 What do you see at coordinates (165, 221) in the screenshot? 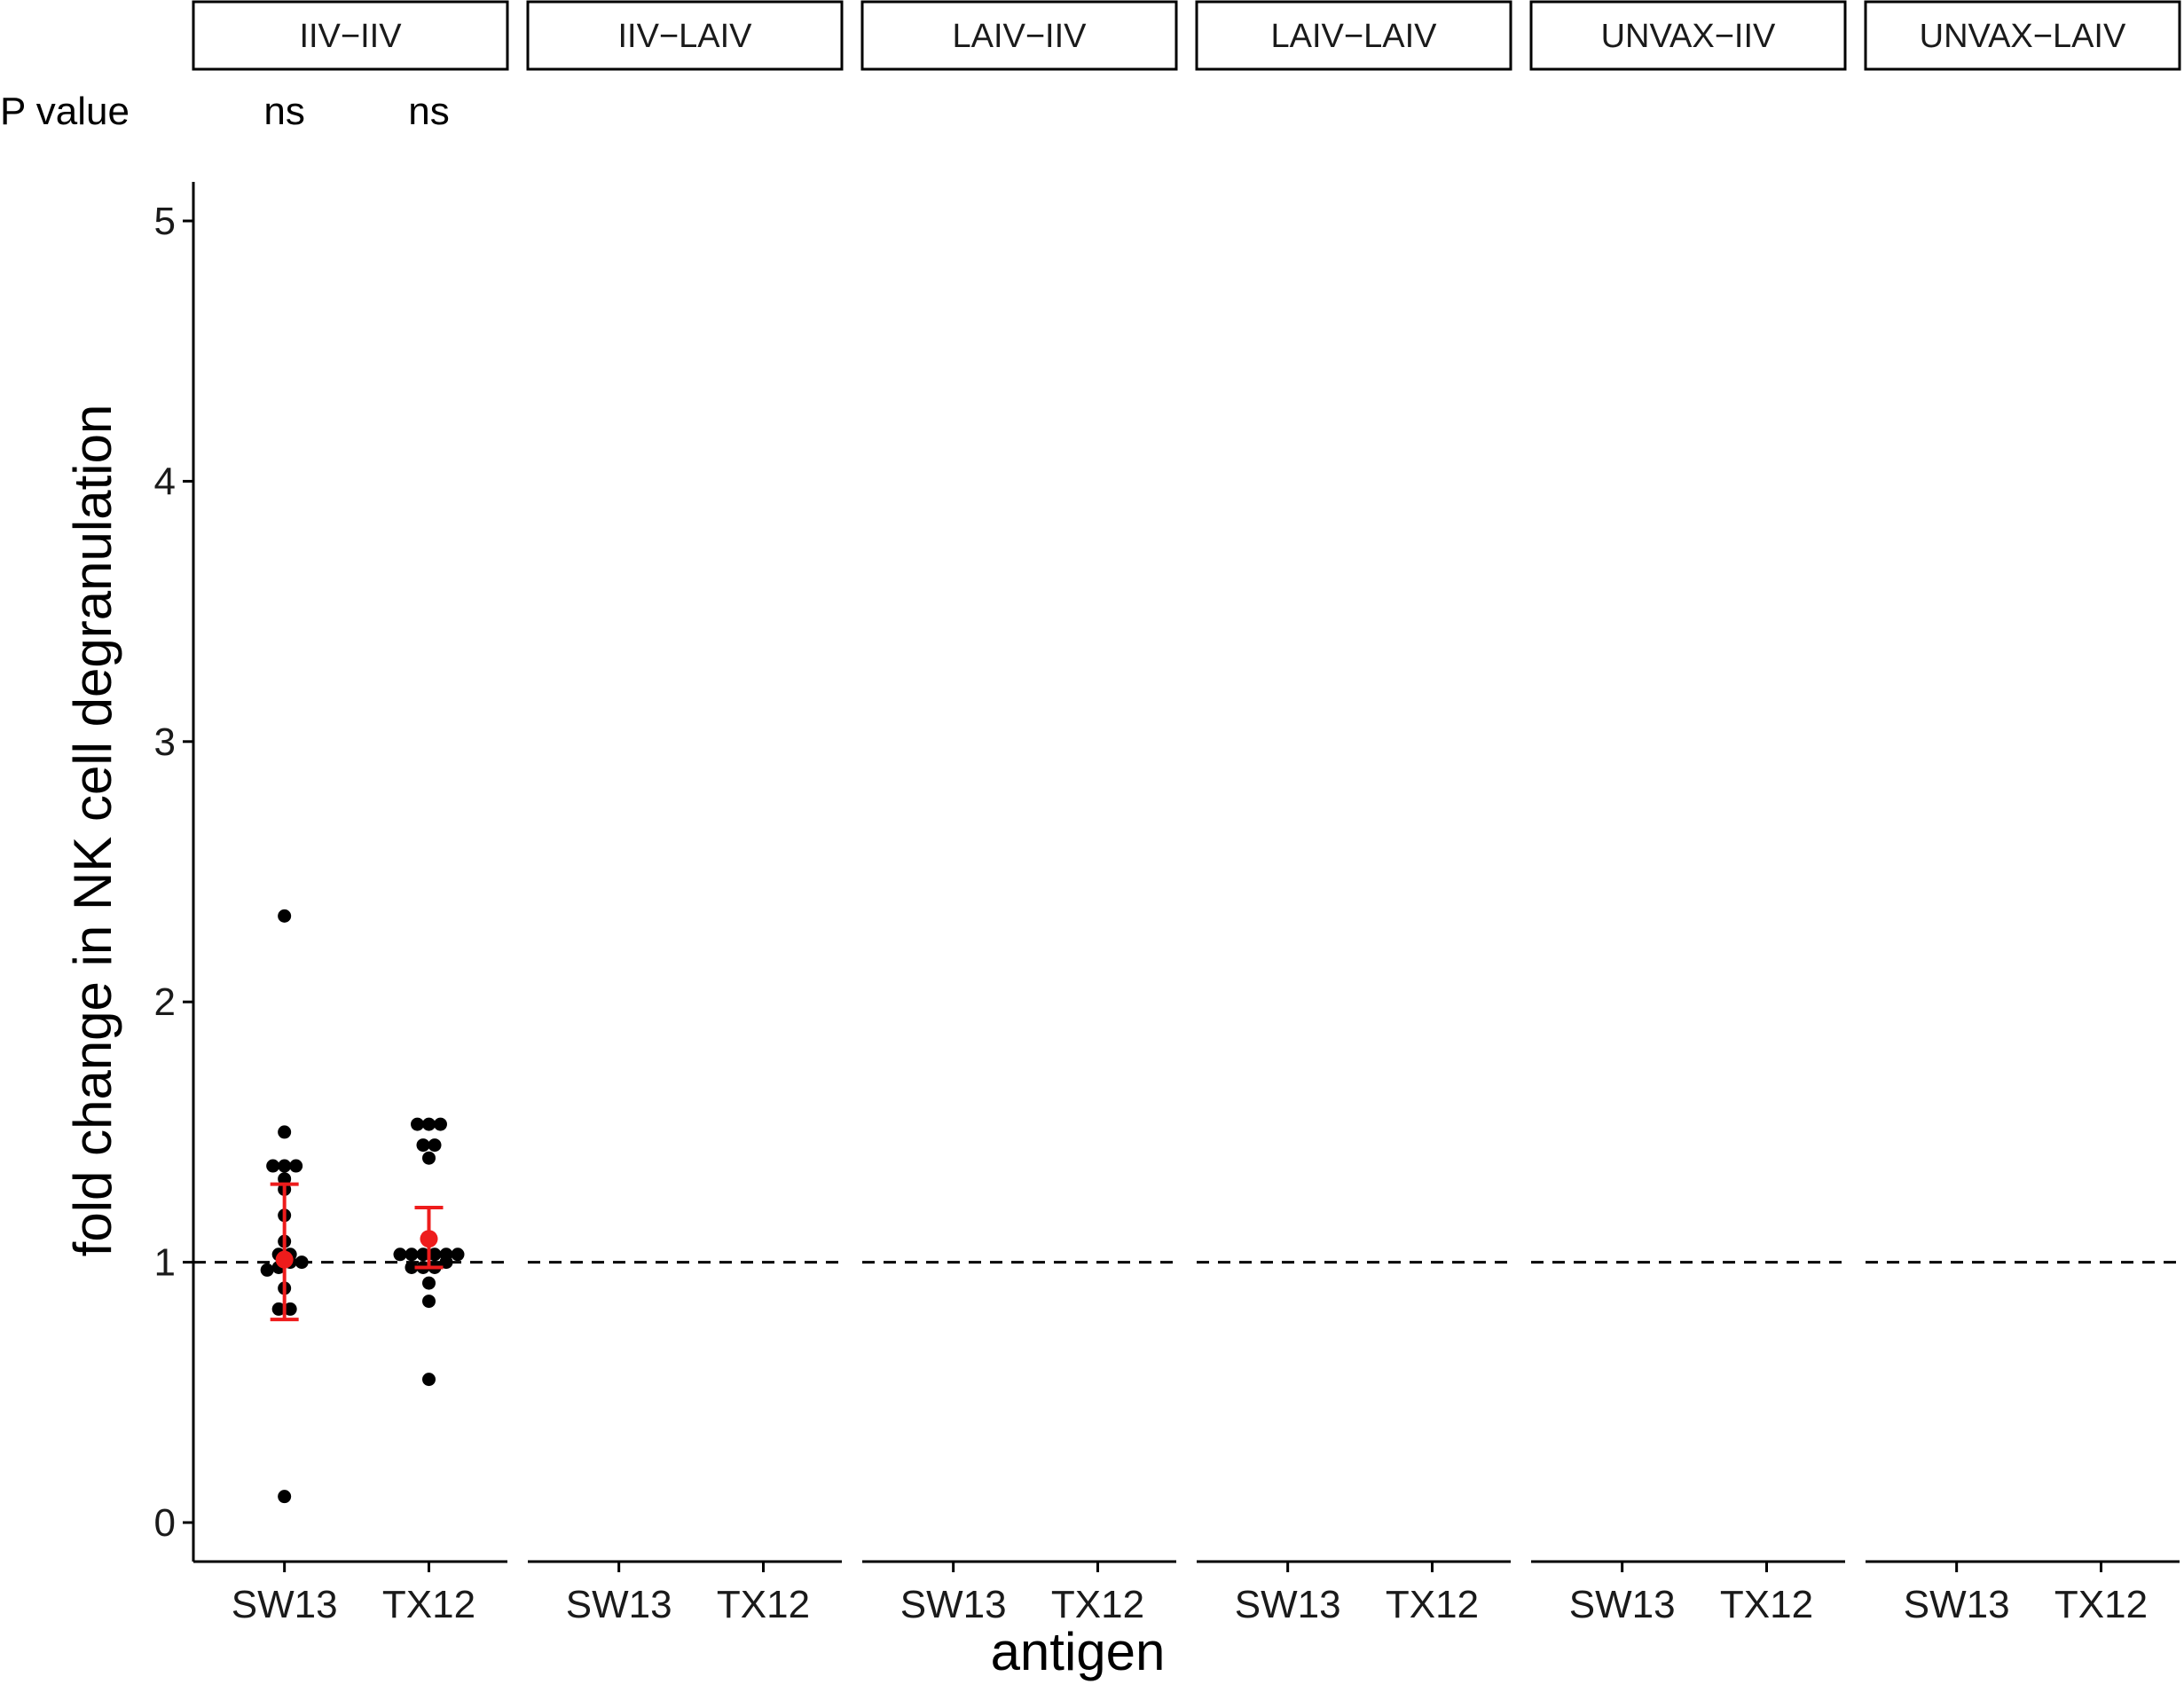
I see `y-tick-label: 5` at bounding box center [165, 221].